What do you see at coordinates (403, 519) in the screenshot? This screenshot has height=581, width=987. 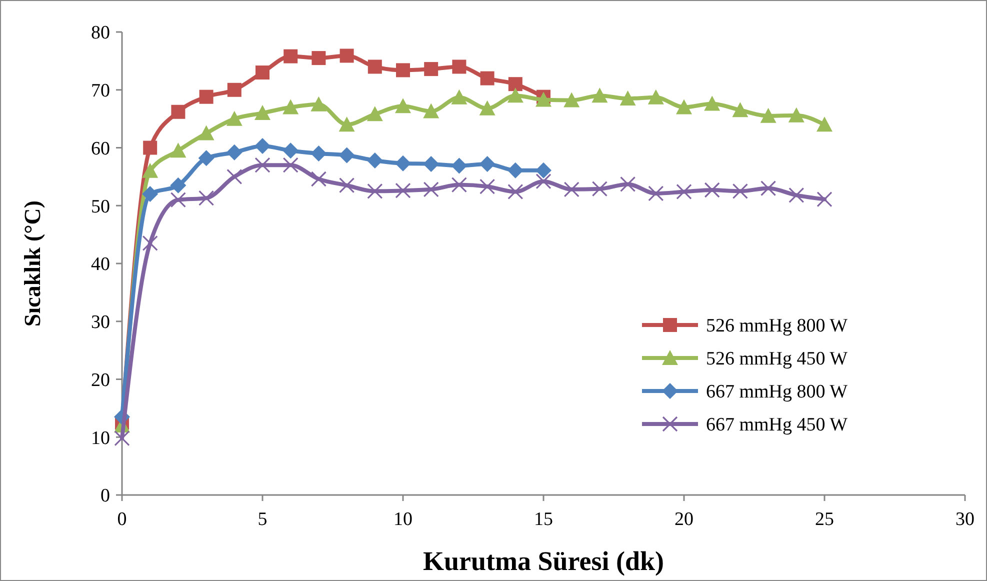 I see `x-tick-label: 10` at bounding box center [403, 519].